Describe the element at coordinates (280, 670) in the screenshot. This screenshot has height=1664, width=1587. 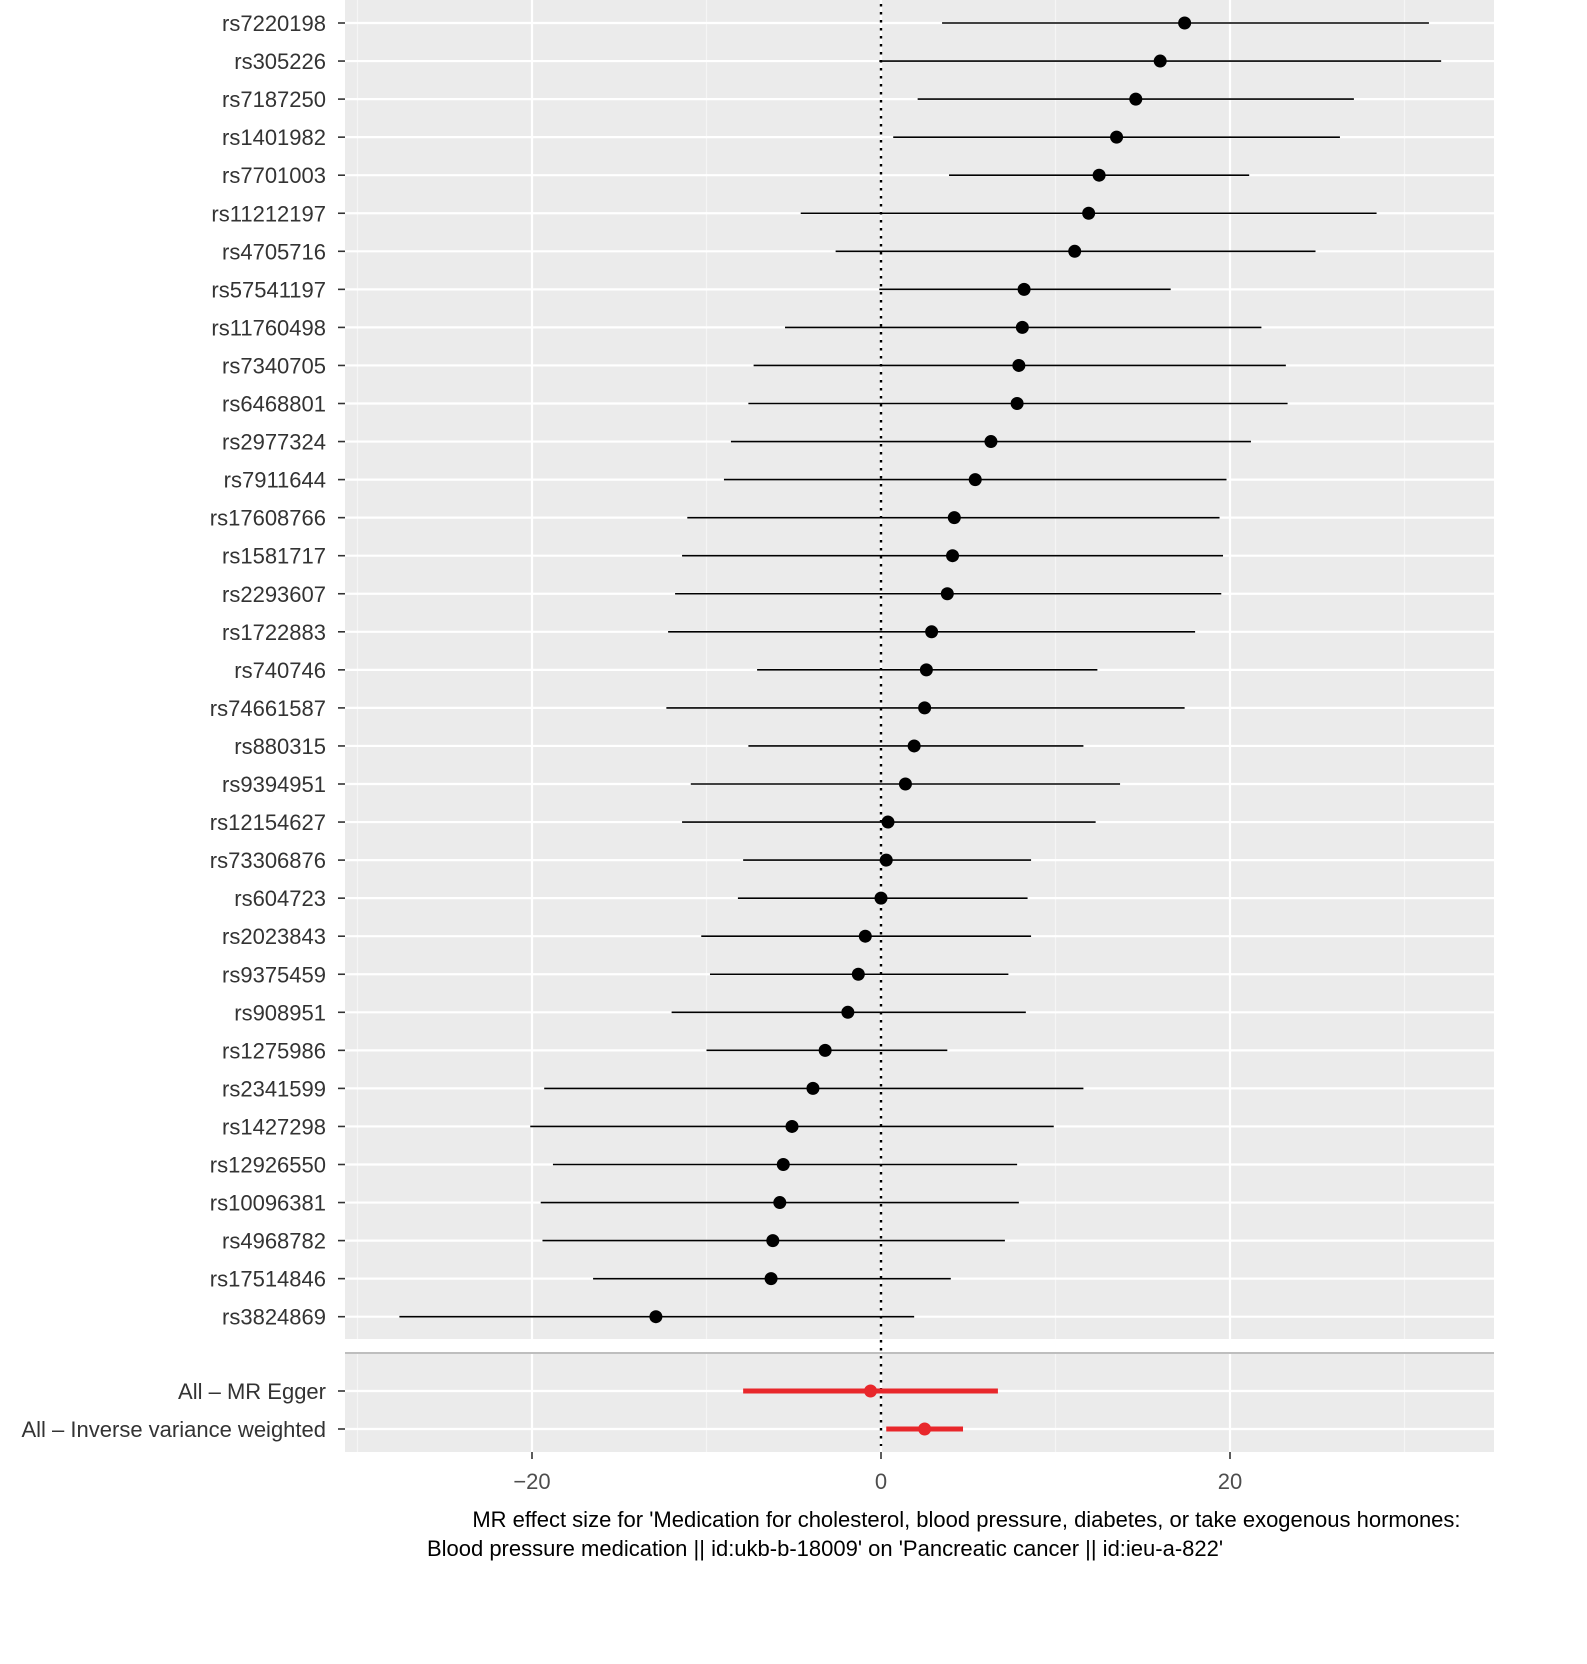
I see `y-label-rs740746: rs740746` at that location.